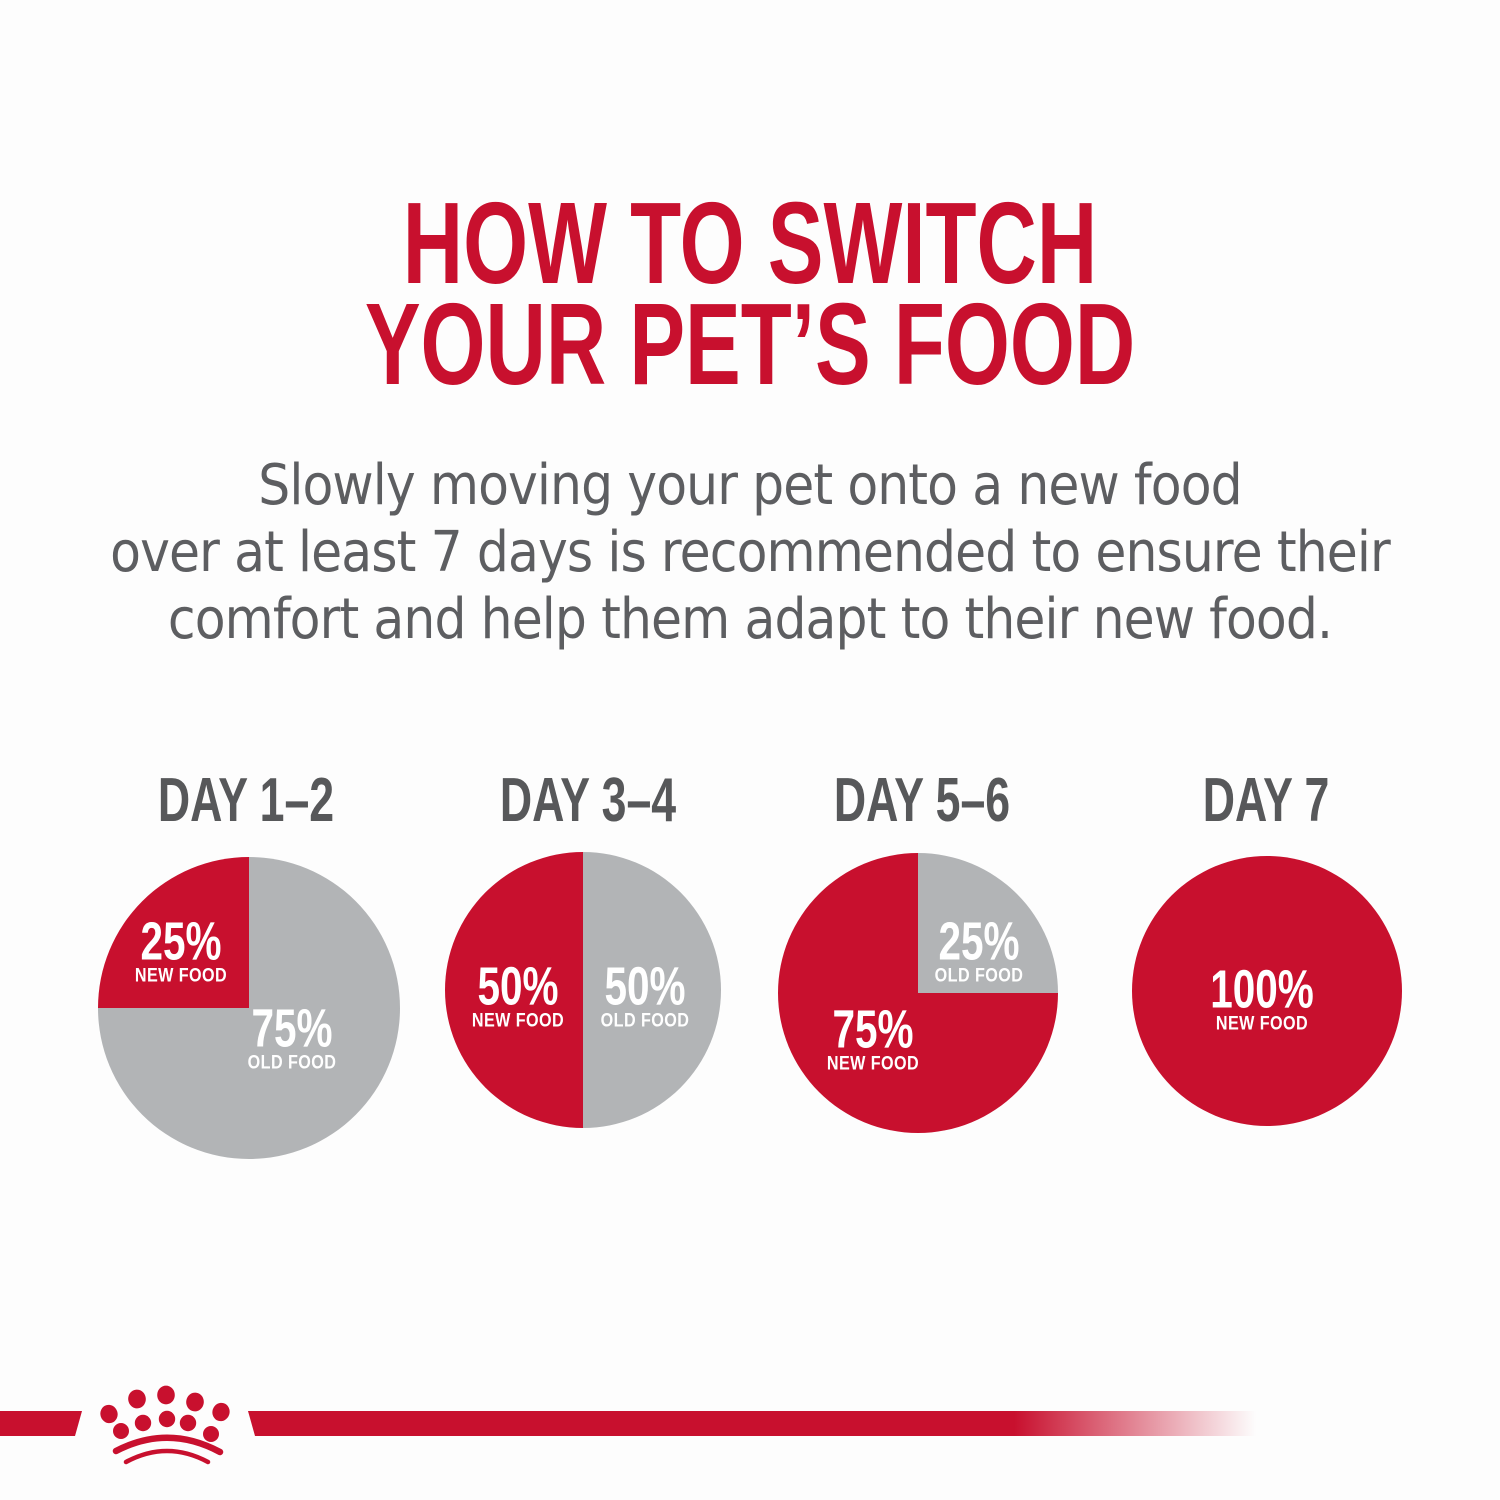 This screenshot has width=1500, height=1500. Describe the element at coordinates (750, 243) in the screenshot. I see `title-line-1: HOW TO SWITCH` at that location.